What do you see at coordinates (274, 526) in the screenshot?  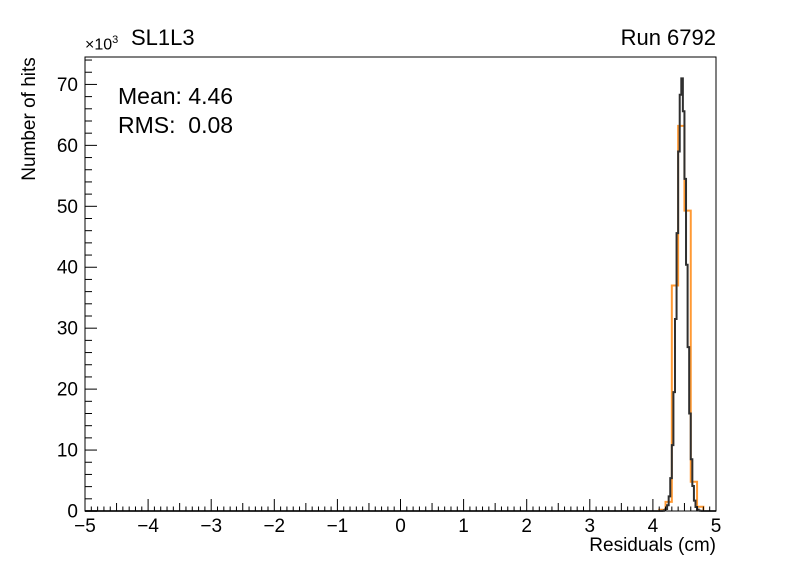 I see `x-tick-label: −2` at bounding box center [274, 526].